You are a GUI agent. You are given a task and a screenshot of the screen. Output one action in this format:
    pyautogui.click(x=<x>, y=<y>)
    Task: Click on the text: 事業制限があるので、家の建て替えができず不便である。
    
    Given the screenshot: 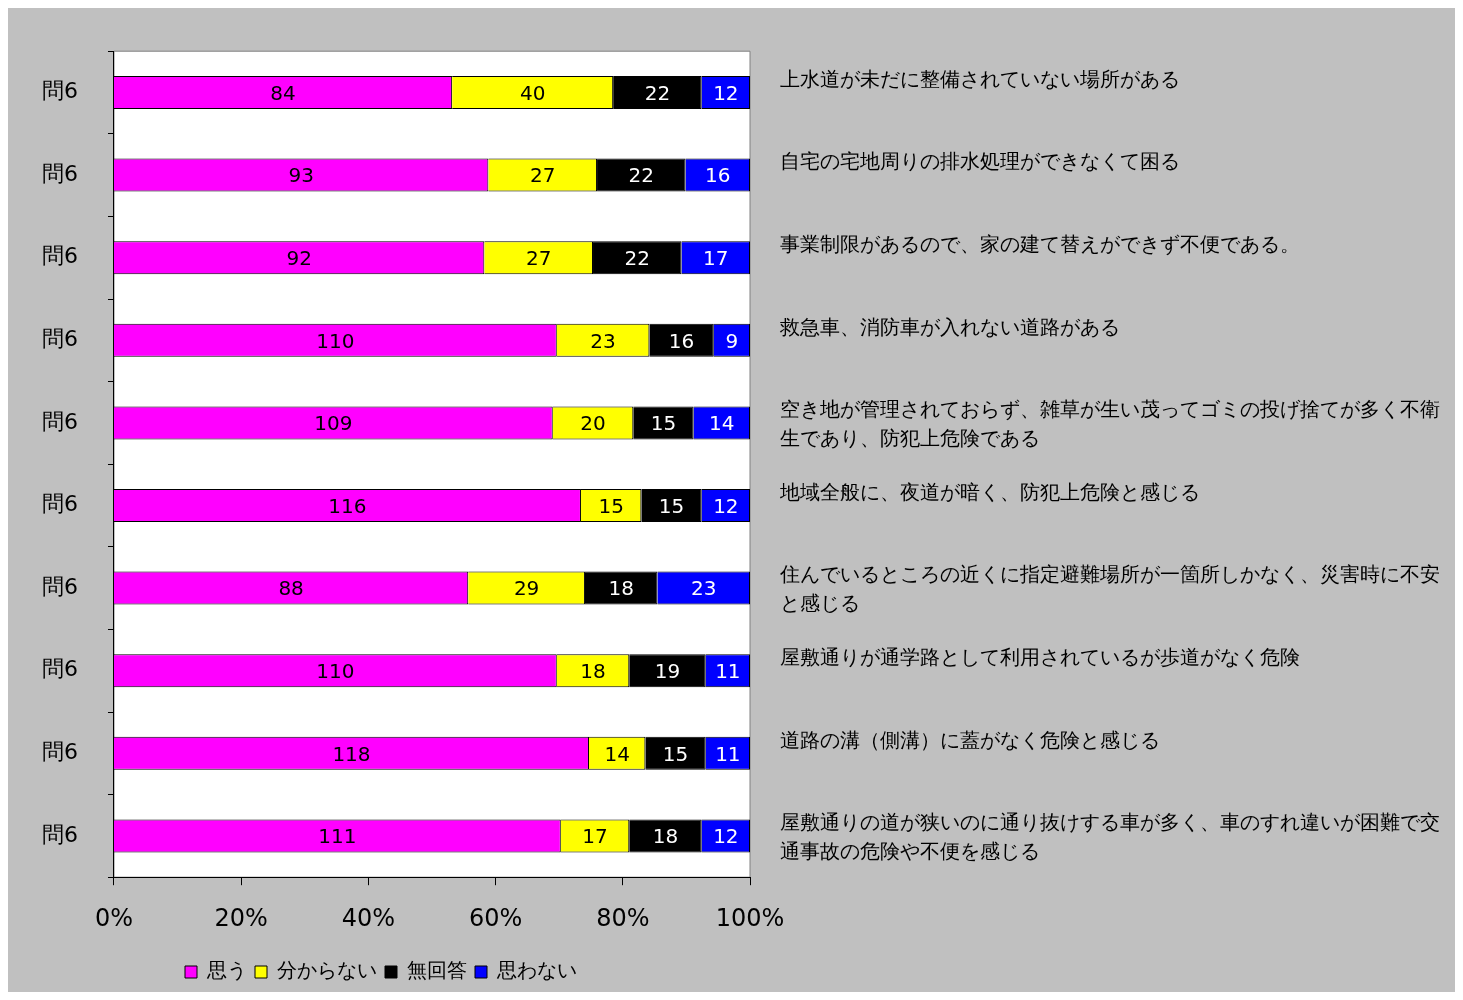 What is the action you would take?
    pyautogui.click(x=1040, y=243)
    